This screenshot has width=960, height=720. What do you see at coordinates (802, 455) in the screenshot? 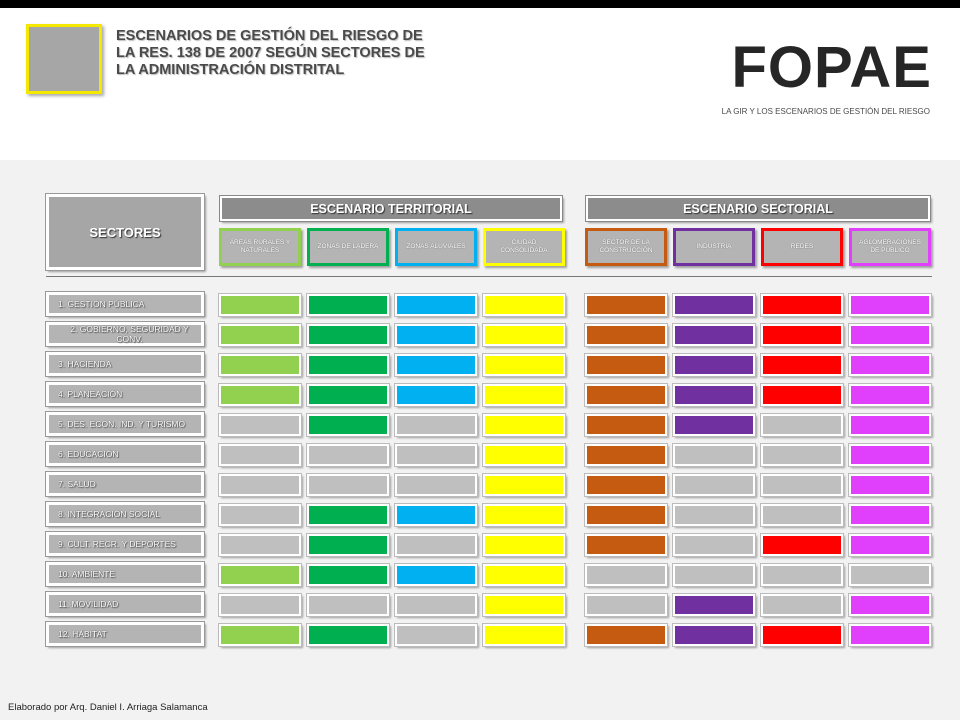
I see `matrix-cell-r6-c7` at bounding box center [802, 455].